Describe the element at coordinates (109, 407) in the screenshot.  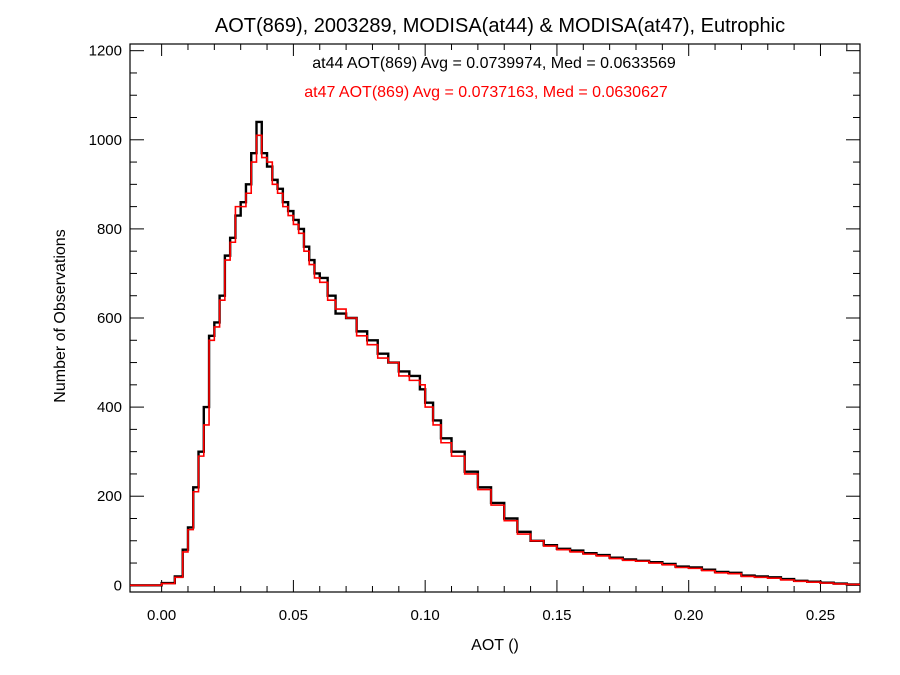
I see `y-tick-label: 400` at that location.